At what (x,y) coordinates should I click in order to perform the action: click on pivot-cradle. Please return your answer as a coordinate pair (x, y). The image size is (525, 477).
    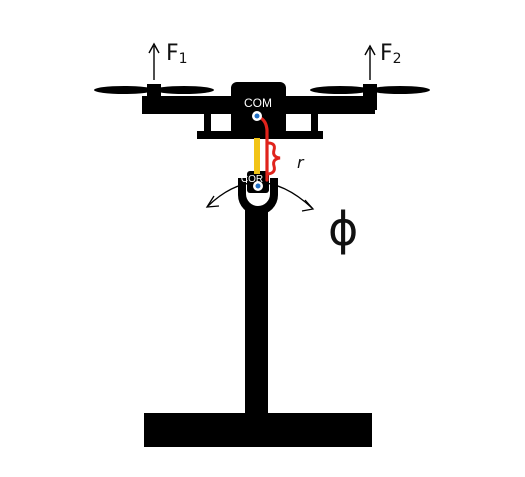
    Looking at the image, I should click on (258, 196).